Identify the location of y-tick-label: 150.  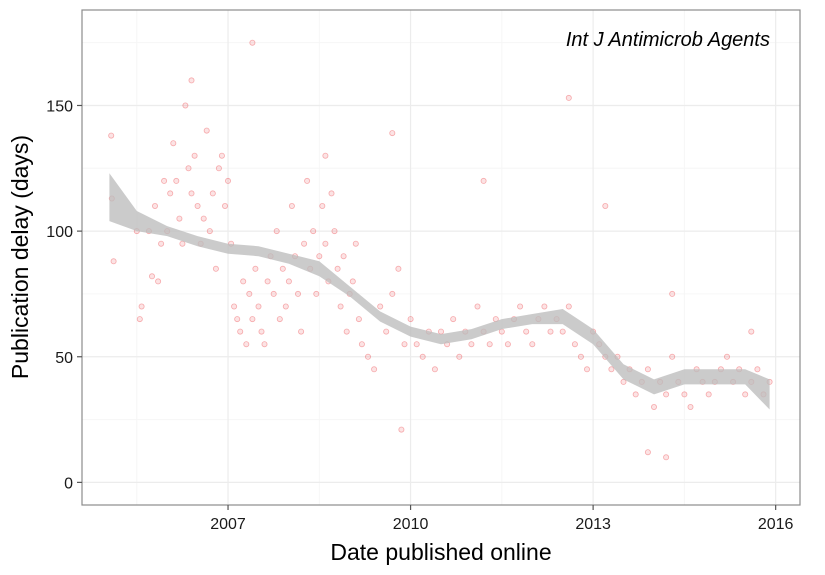
(59, 106).